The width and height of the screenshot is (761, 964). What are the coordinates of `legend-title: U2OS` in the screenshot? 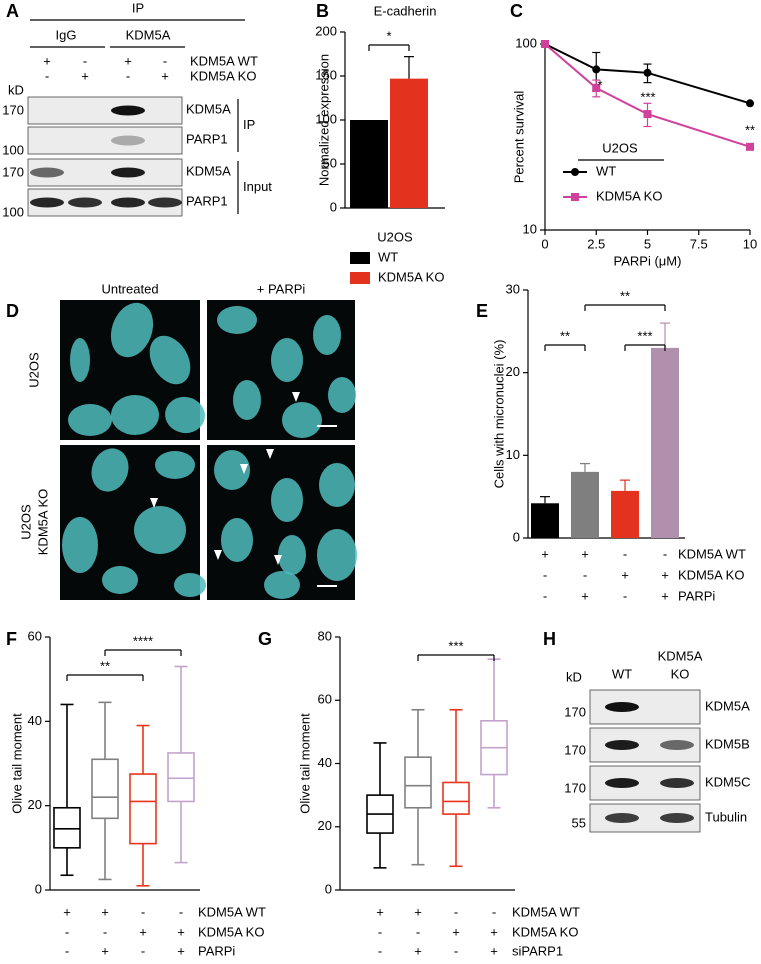 It's located at (620, 147).